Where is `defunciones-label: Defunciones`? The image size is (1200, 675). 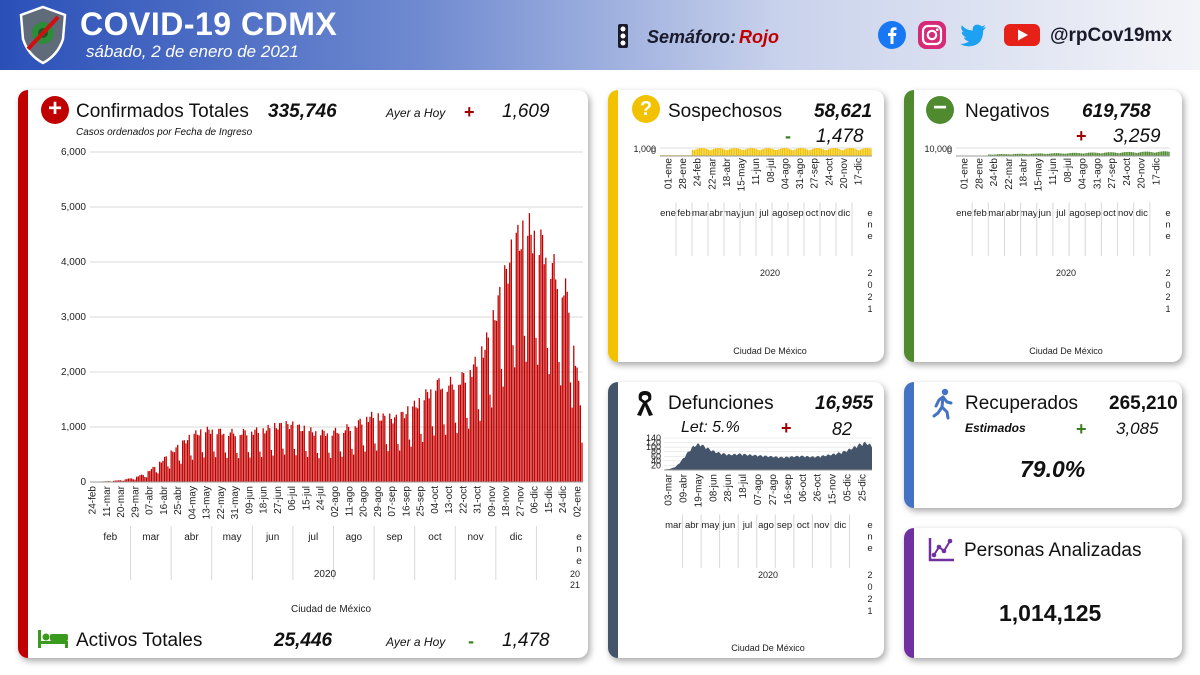 defunciones-label: Defunciones is located at coordinates (721, 403).